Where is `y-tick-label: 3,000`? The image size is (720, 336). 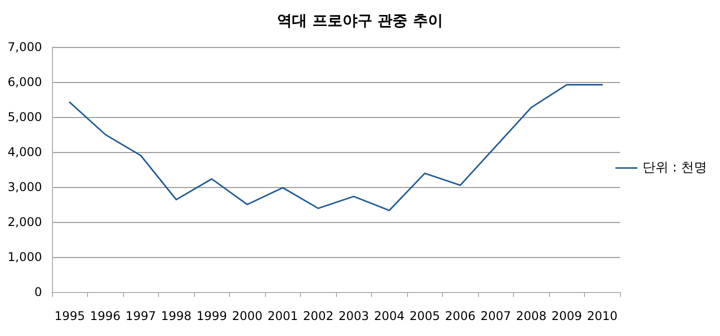 y-tick-label: 3,000 is located at coordinates (25, 187).